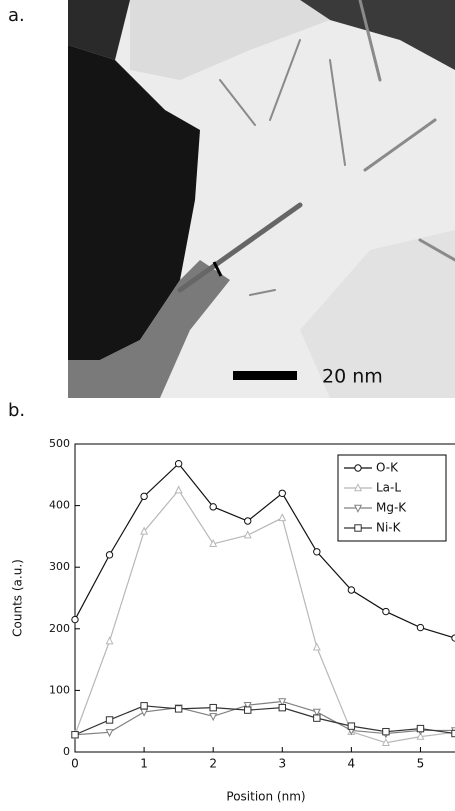 The height and width of the screenshot is (811, 455). What do you see at coordinates (134, 202) in the screenshot?
I see `dark-crystal` at bounding box center [134, 202].